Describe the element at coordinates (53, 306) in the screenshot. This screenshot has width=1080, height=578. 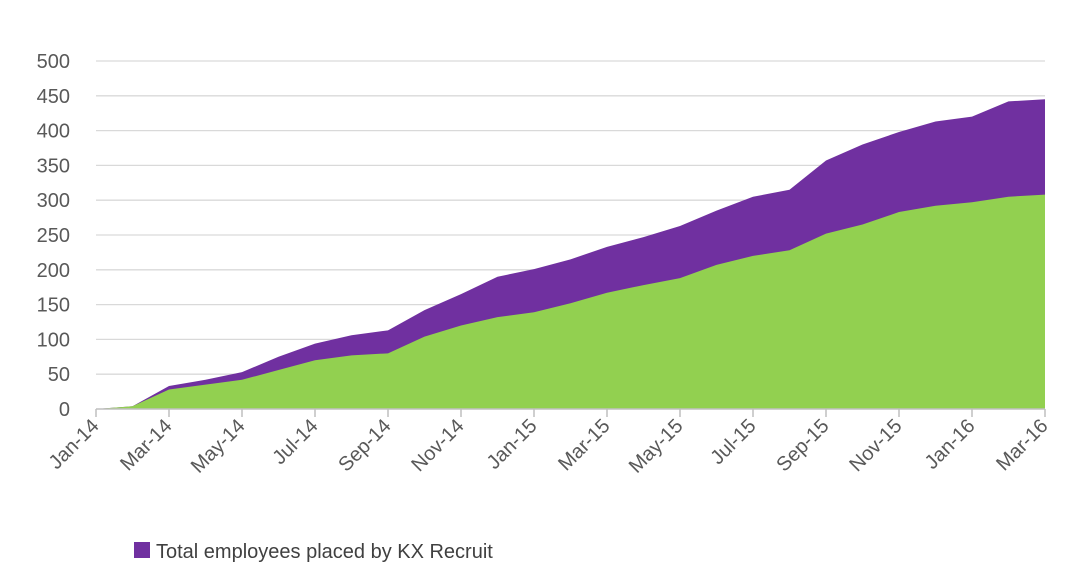
I see `y-tick-label-150: 150` at that location.